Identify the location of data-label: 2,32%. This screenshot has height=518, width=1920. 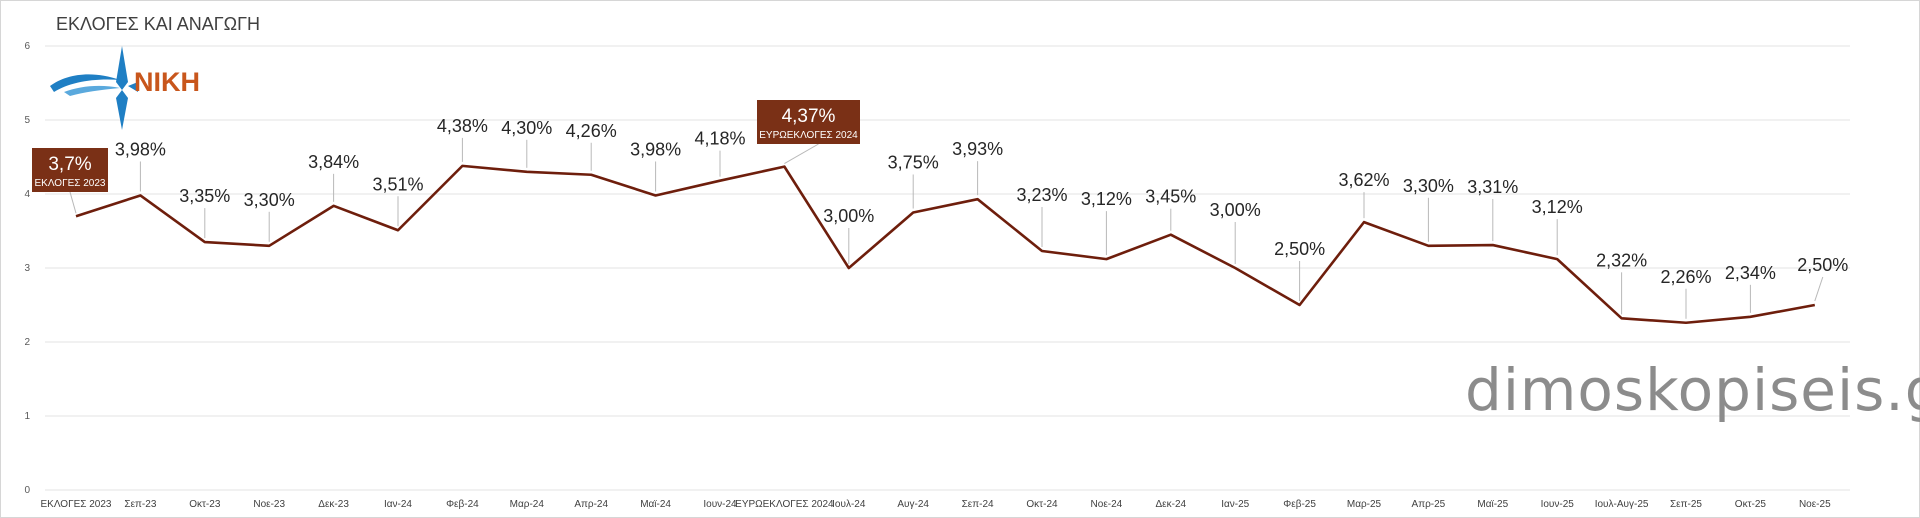
(1621, 260).